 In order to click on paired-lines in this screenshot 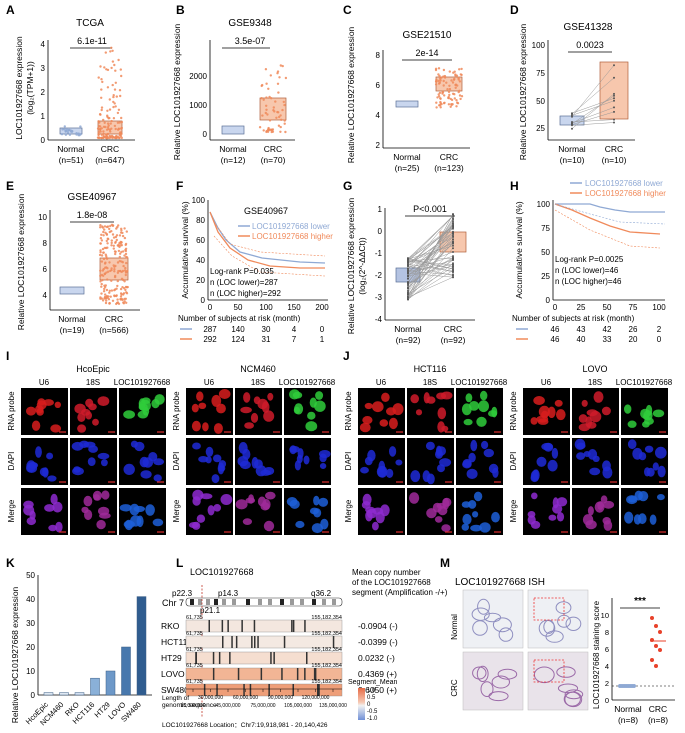, I will do `click(593, 97)`.